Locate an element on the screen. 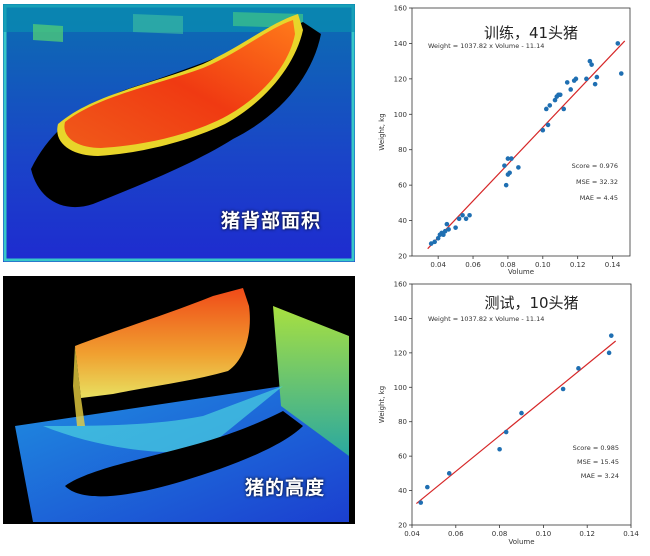 The image size is (650, 556). pig-height-label: 猪的高度 is located at coordinates (285, 488).